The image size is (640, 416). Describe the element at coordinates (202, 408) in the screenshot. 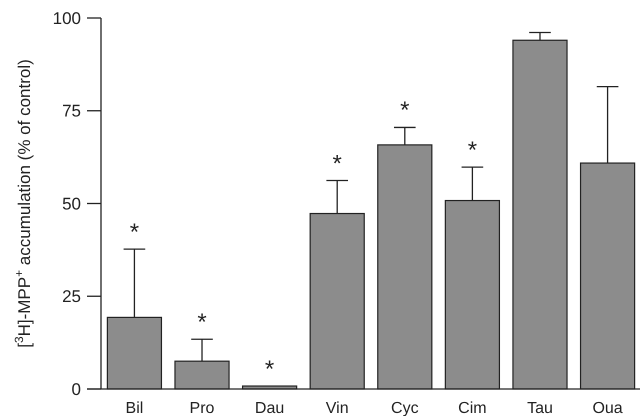

I see `x-tick-label: Pro` at that location.